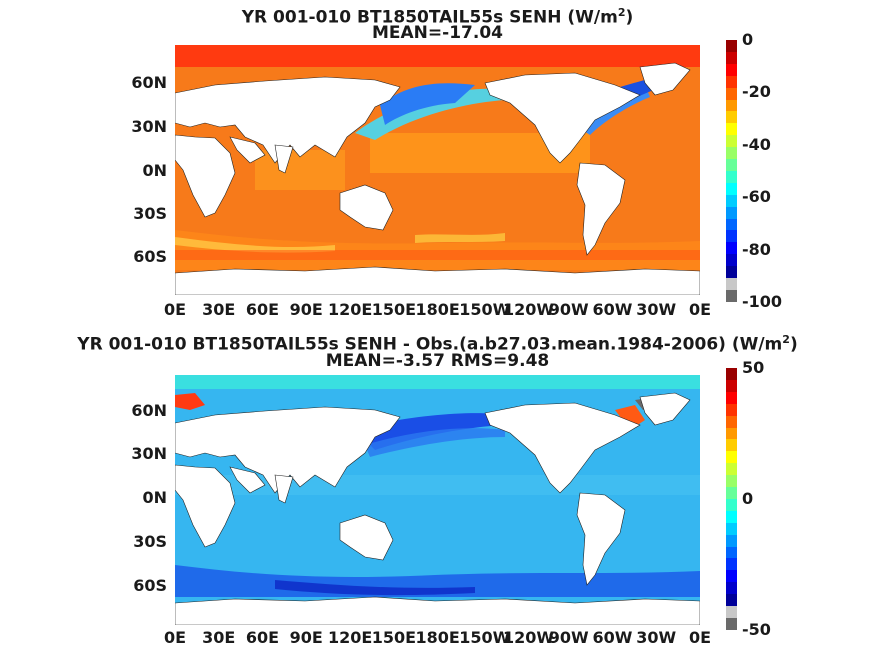  Describe the element at coordinates (529, 637) in the screenshot. I see `chart-2-x-tick-label: 120W` at that location.